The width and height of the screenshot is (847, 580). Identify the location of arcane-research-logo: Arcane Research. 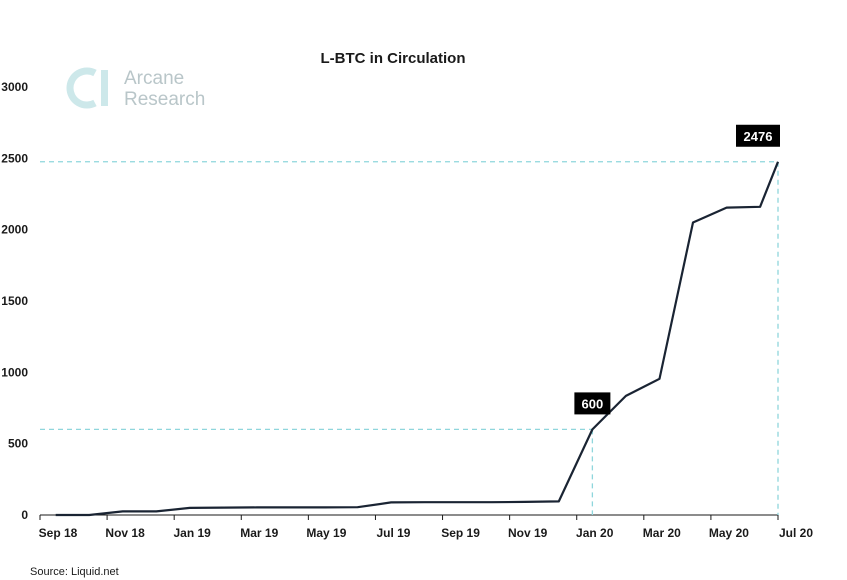
(135, 88).